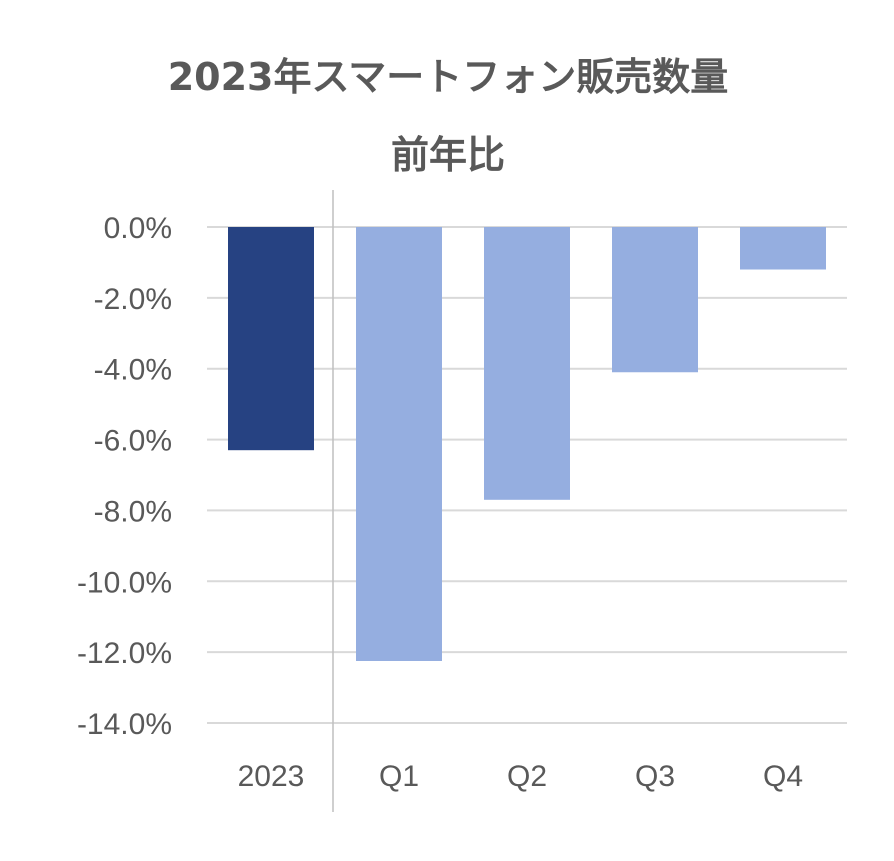  I want to click on y-tick-label: 0.0%, so click(138, 228).